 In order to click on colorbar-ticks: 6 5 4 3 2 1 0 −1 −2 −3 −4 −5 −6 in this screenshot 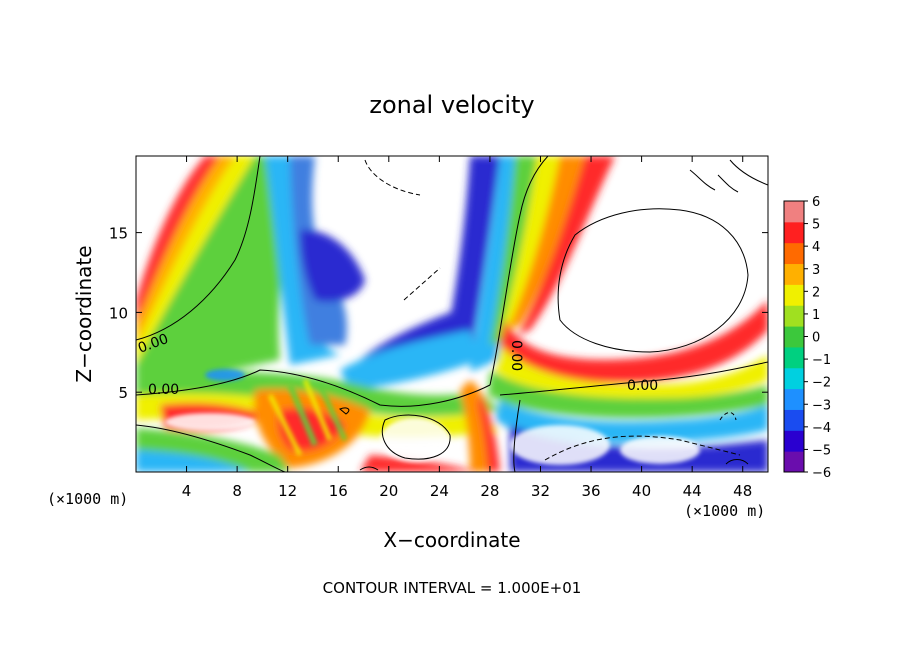, I will do `click(817, 338)`.